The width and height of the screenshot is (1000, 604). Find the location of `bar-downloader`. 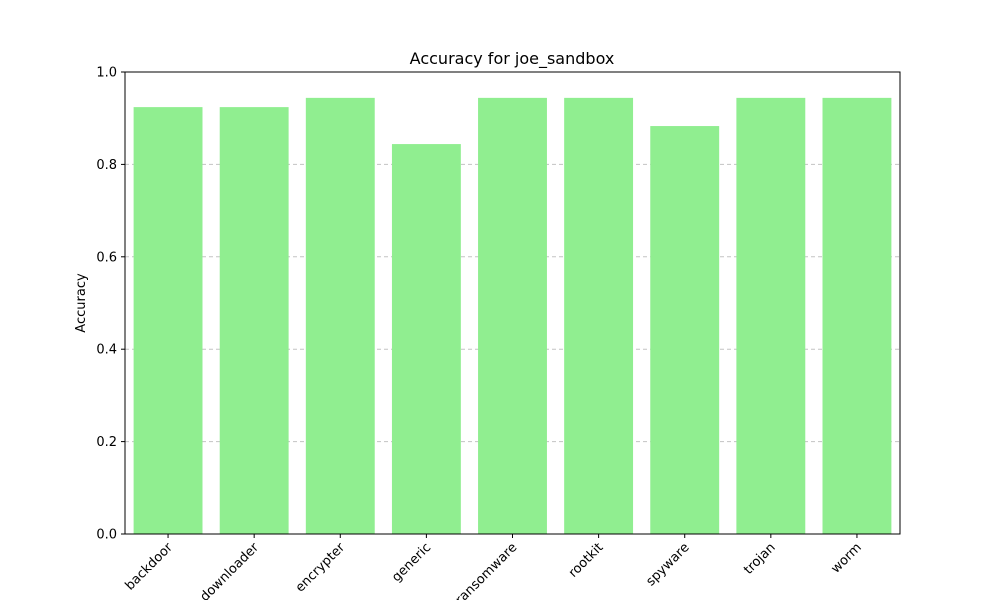

bar-downloader is located at coordinates (254, 320).